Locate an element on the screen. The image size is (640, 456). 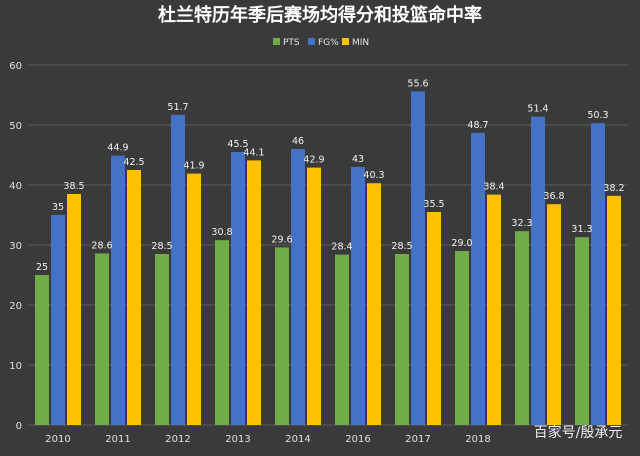
data-label: 43 is located at coordinates (358, 159).